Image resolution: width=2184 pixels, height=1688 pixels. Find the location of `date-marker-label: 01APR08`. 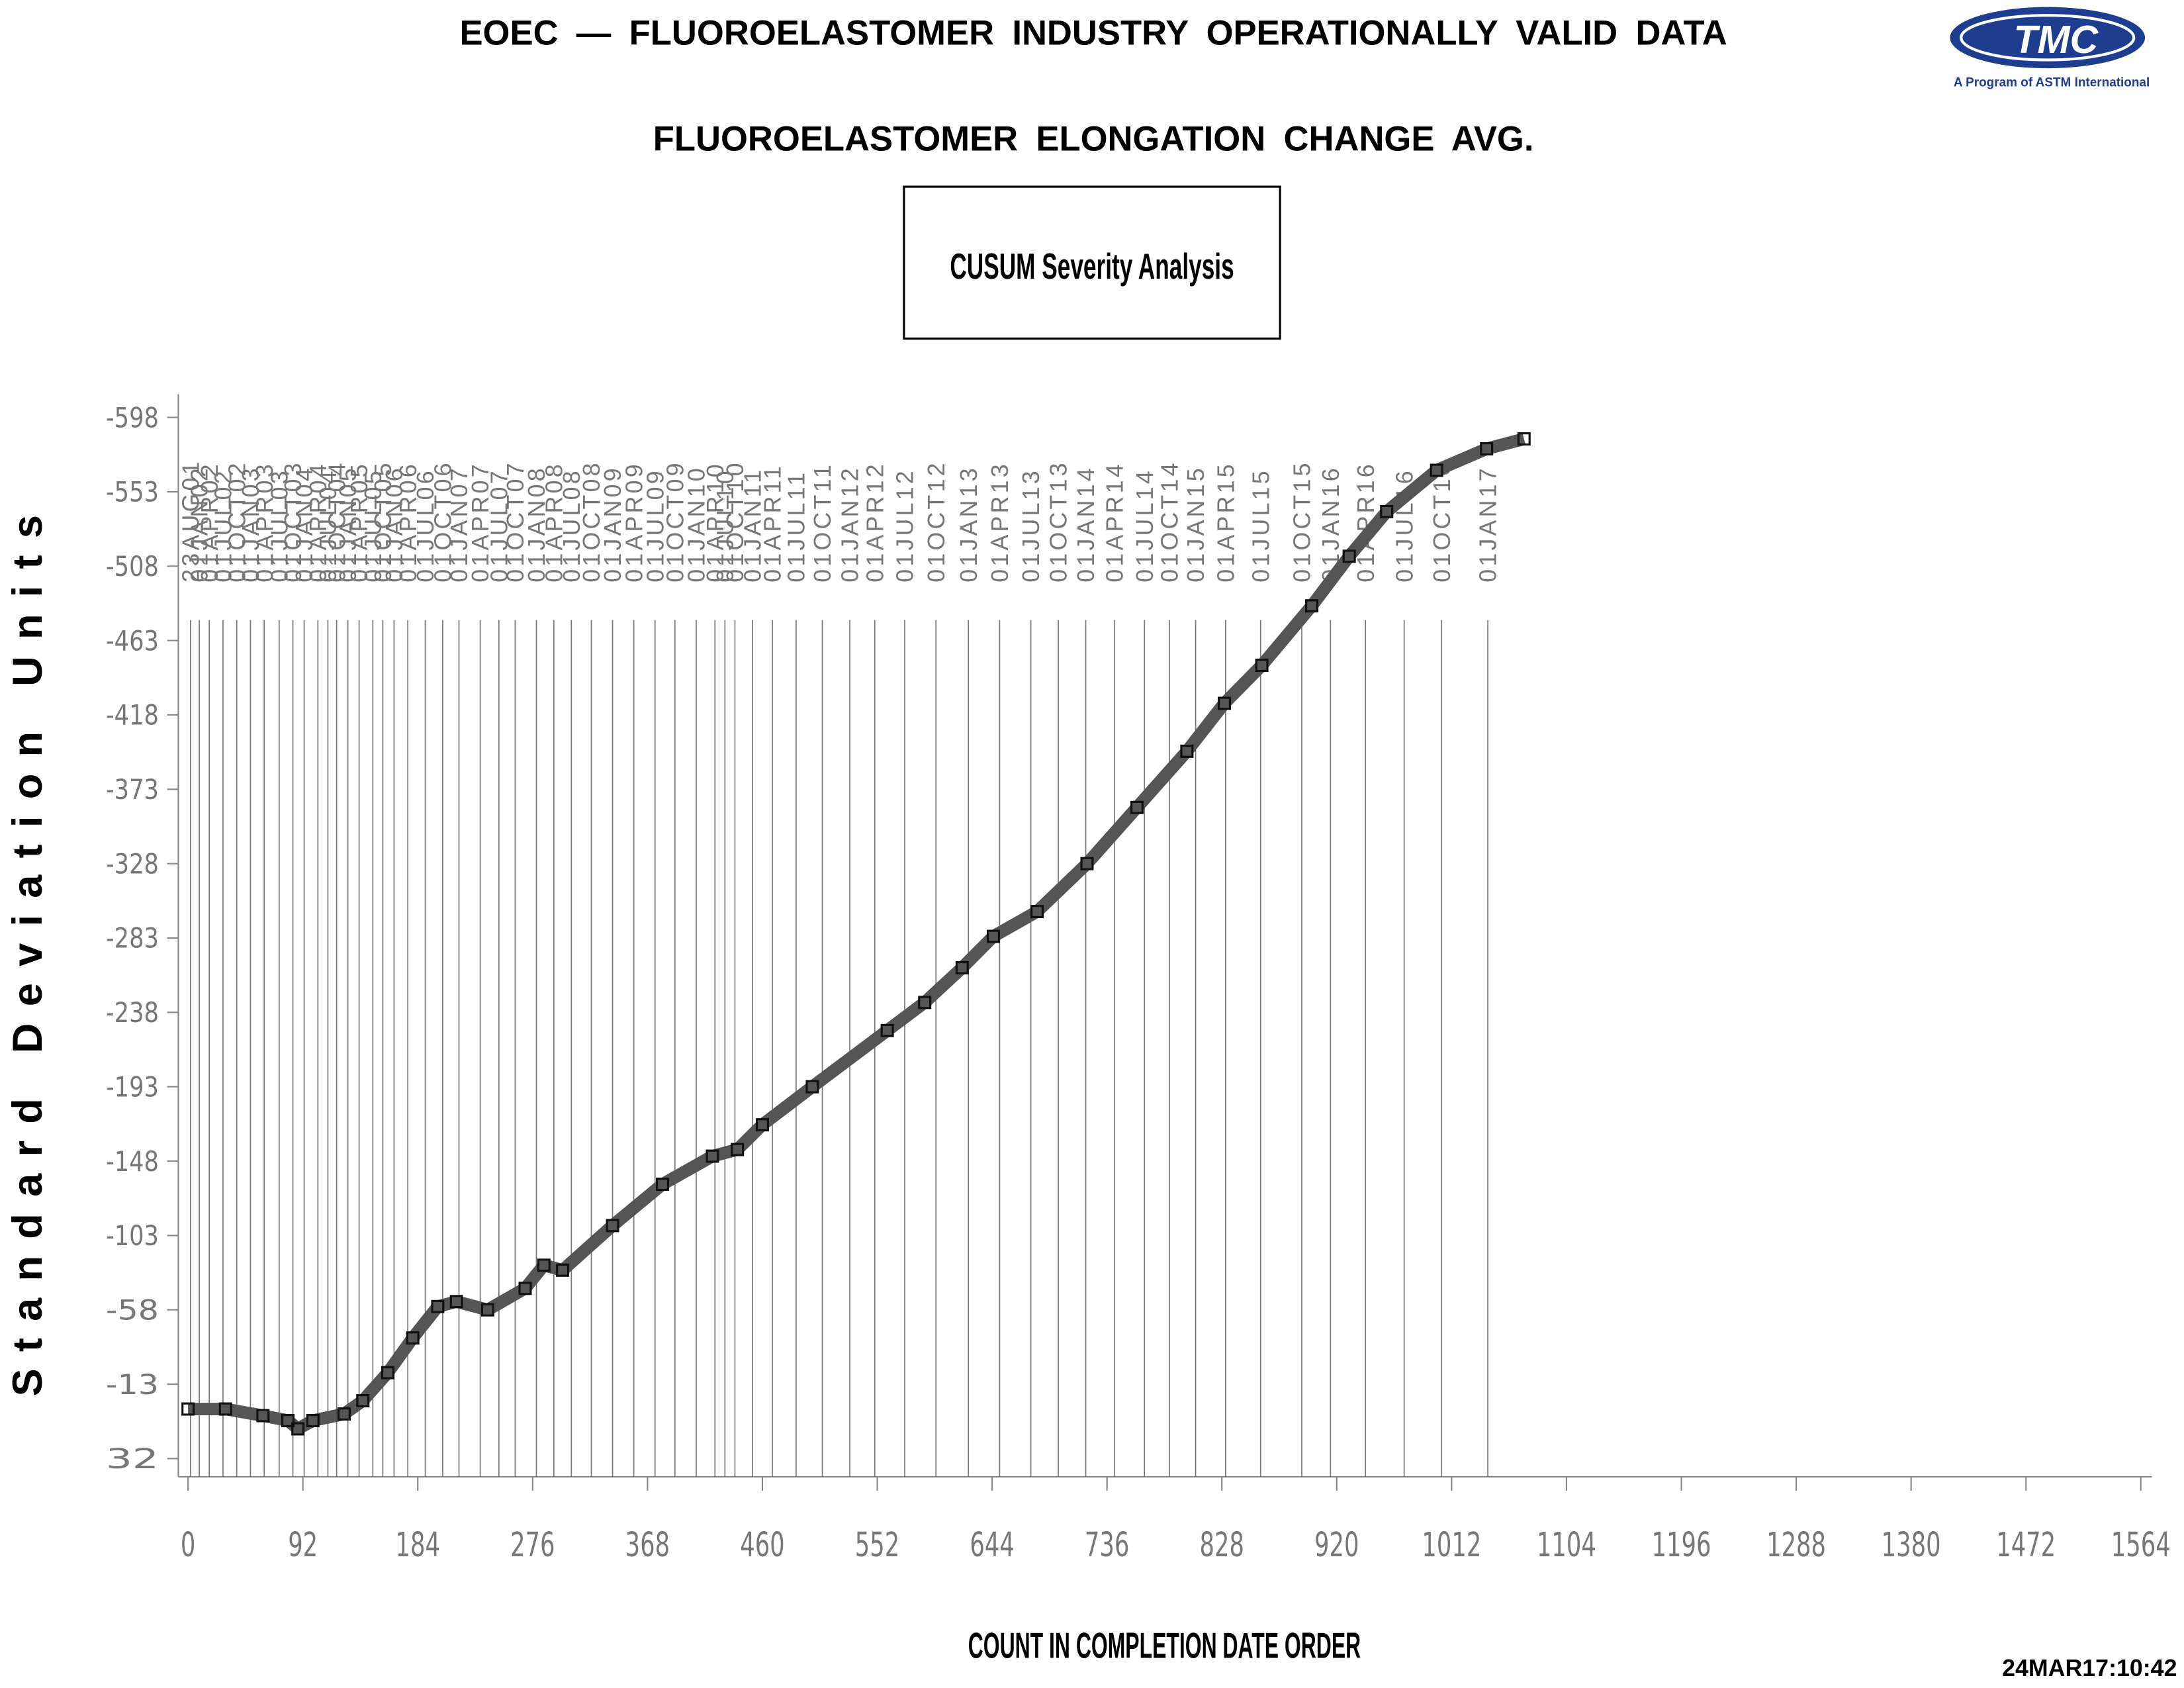

date-marker-label: 01APR08 is located at coordinates (554, 522).